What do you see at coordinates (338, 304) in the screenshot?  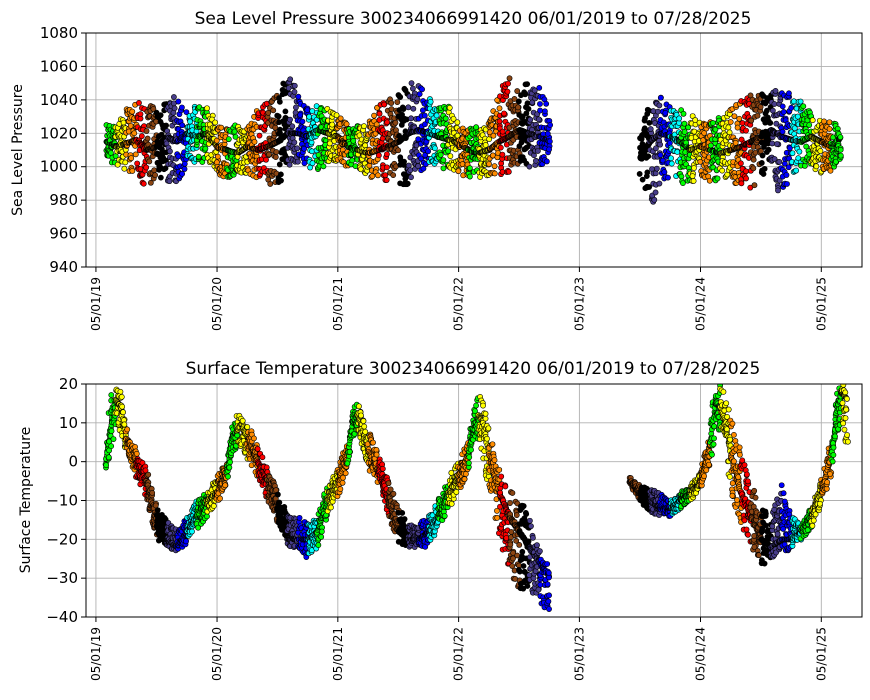 I see `pressure-xtick-label: 05/01/21` at bounding box center [338, 304].